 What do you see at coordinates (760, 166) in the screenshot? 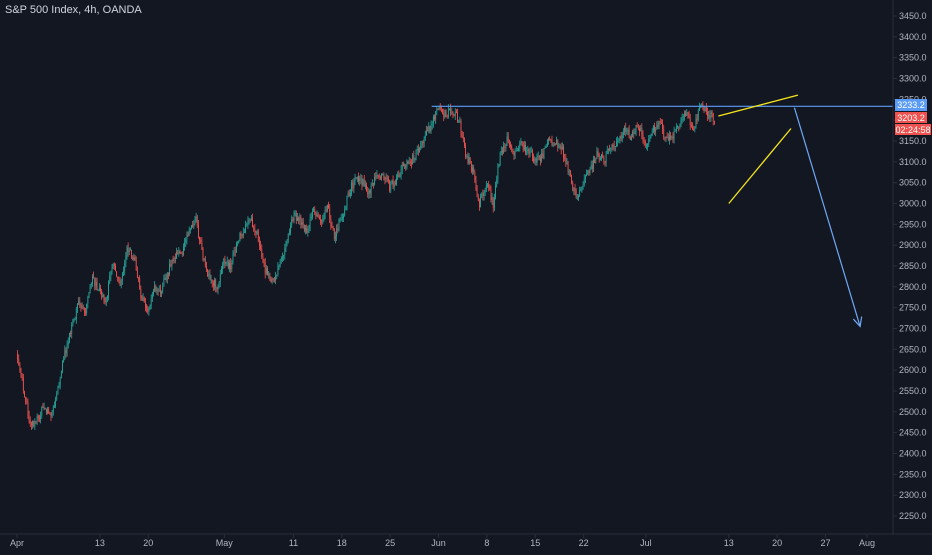
I see `channel-lower-line` at bounding box center [760, 166].